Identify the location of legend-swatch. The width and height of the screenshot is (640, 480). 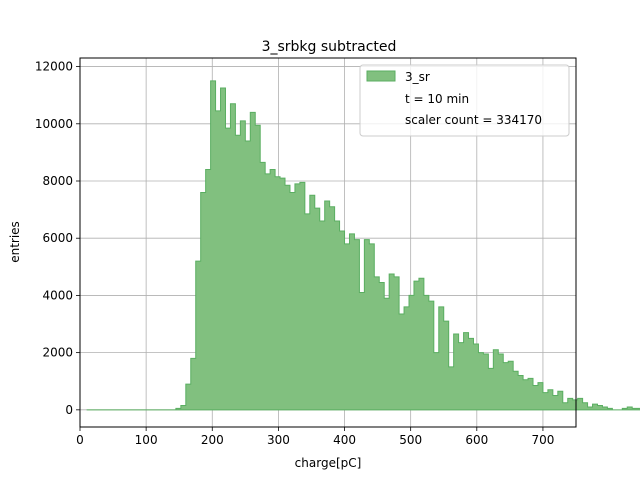
(381, 76).